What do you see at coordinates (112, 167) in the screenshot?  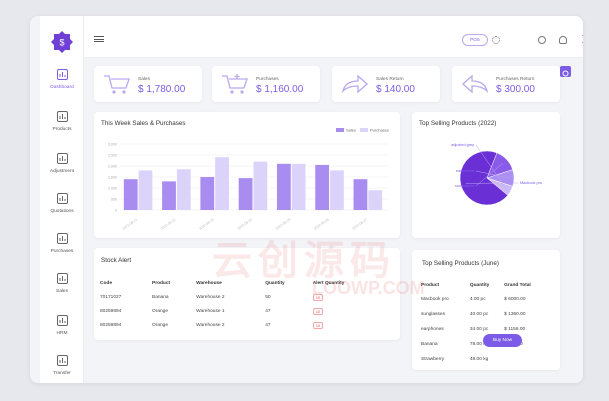 I see `y-tick-label: 2,000` at bounding box center [112, 167].